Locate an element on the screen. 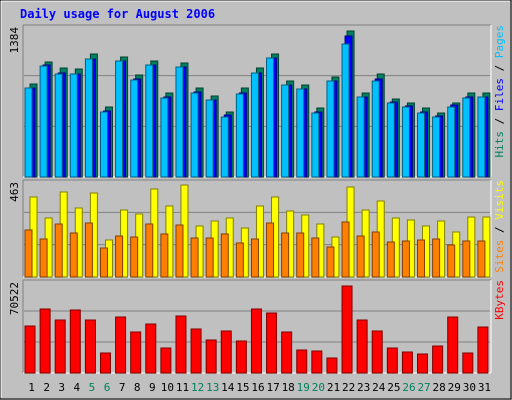 The height and width of the screenshot is (400, 512). x-tick-label: 25 is located at coordinates (393, 387).